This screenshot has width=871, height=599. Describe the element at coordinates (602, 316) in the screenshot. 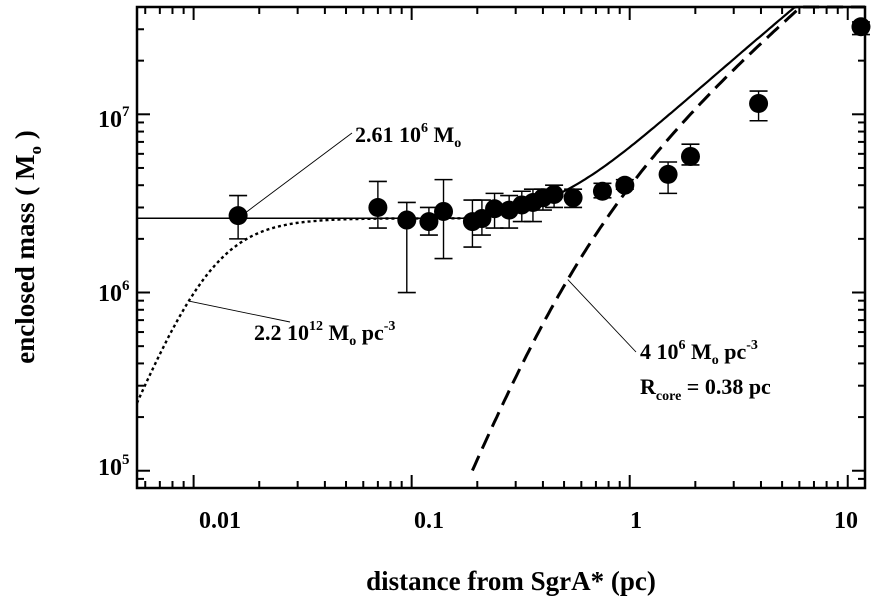

I see `leader-outer-cluster` at that location.